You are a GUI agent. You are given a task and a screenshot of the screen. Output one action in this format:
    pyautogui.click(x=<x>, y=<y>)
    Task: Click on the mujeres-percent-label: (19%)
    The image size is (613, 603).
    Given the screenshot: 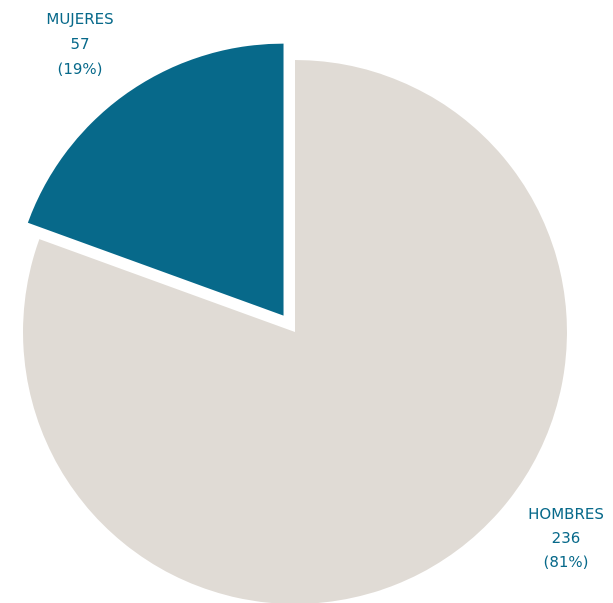 What is the action you would take?
    pyautogui.click(x=79, y=69)
    